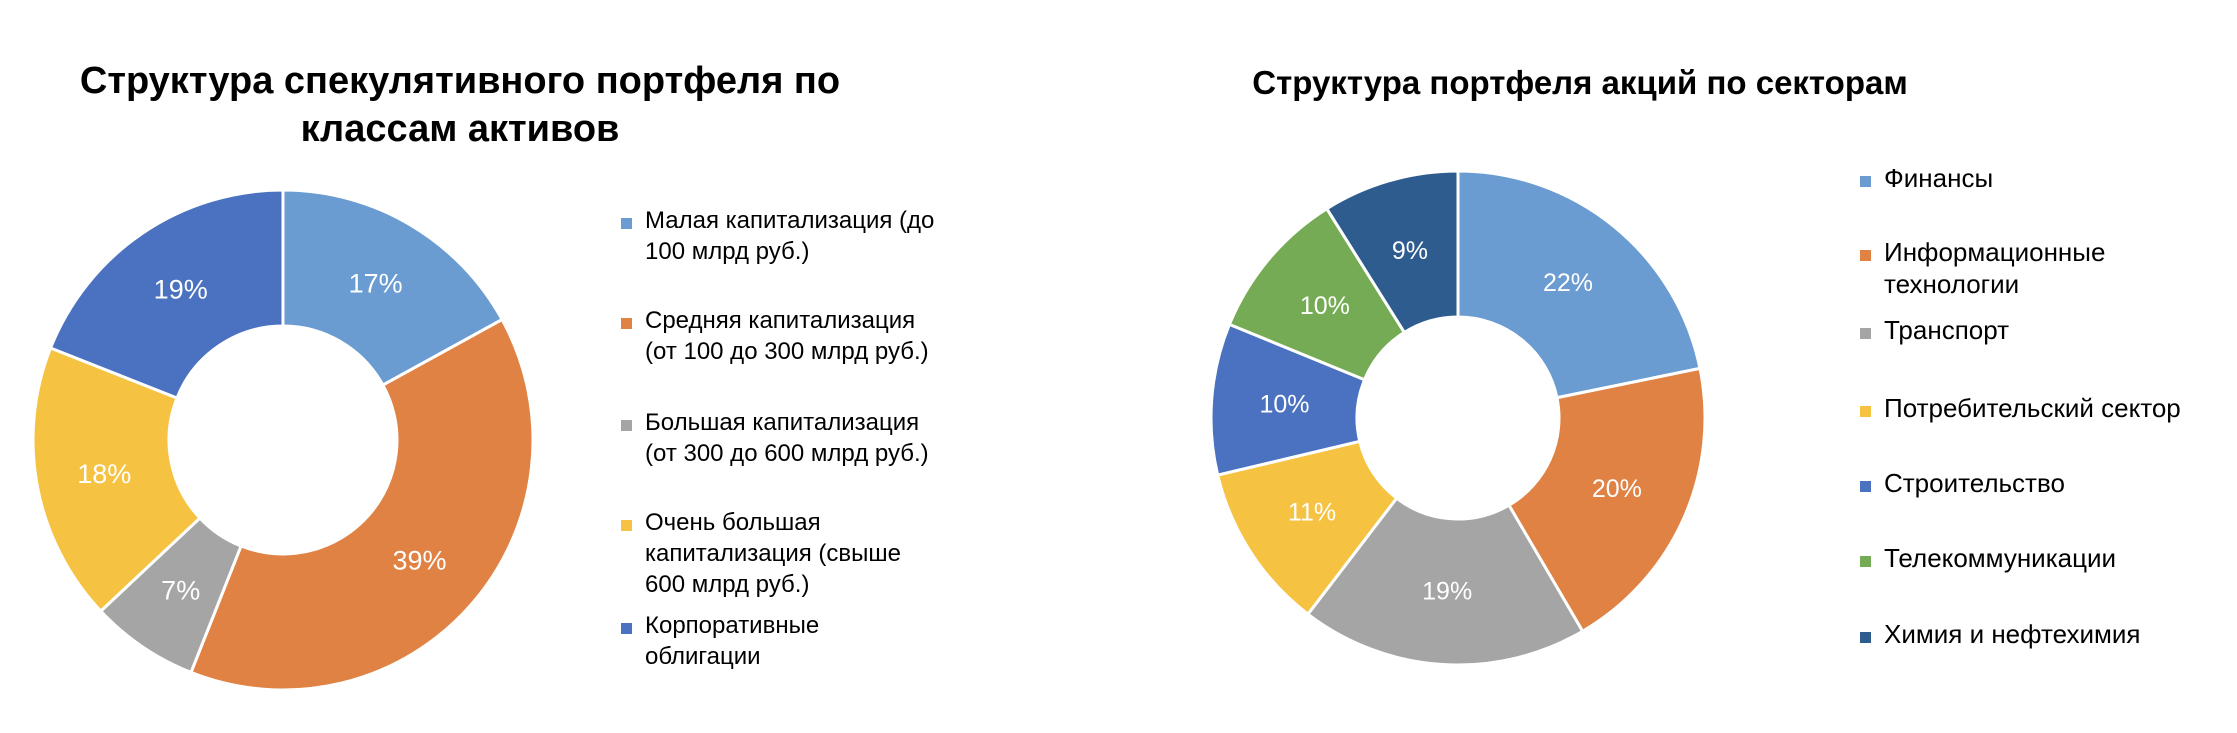 This screenshot has width=2237, height=733. Describe the element at coordinates (1580, 82) in the screenshot. I see `chart-title: Структура портфеля акций по секторам` at that location.